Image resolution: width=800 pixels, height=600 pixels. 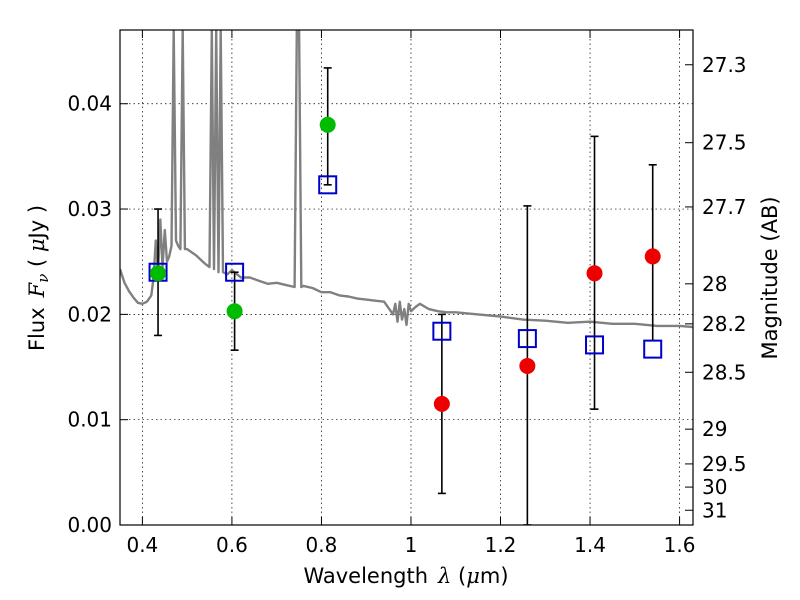 What do you see at coordinates (714, 284) in the screenshot?
I see `mag-tick-label: 28` at bounding box center [714, 284].